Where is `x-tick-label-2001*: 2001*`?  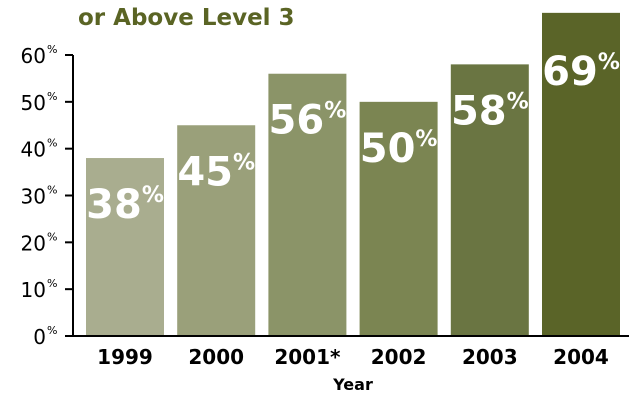 x-tick-label-2001*: 2001* is located at coordinates (307, 357).